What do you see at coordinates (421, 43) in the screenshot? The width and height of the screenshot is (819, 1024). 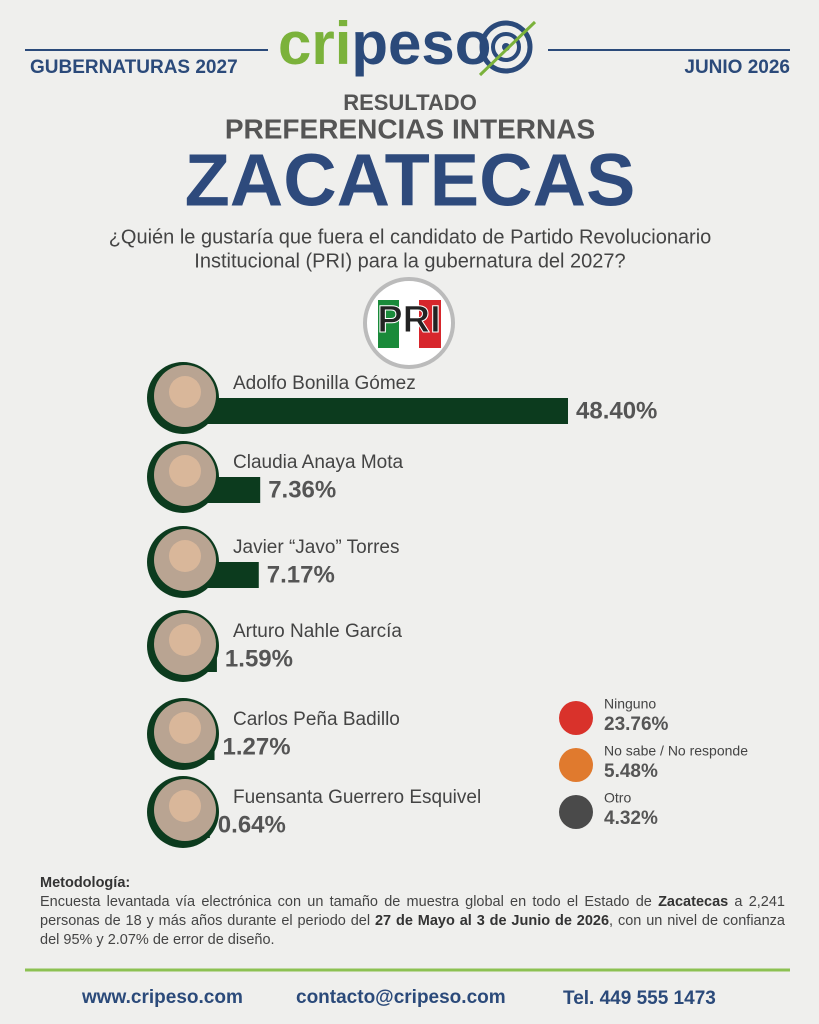 I see `logo-part: peso` at bounding box center [421, 43].